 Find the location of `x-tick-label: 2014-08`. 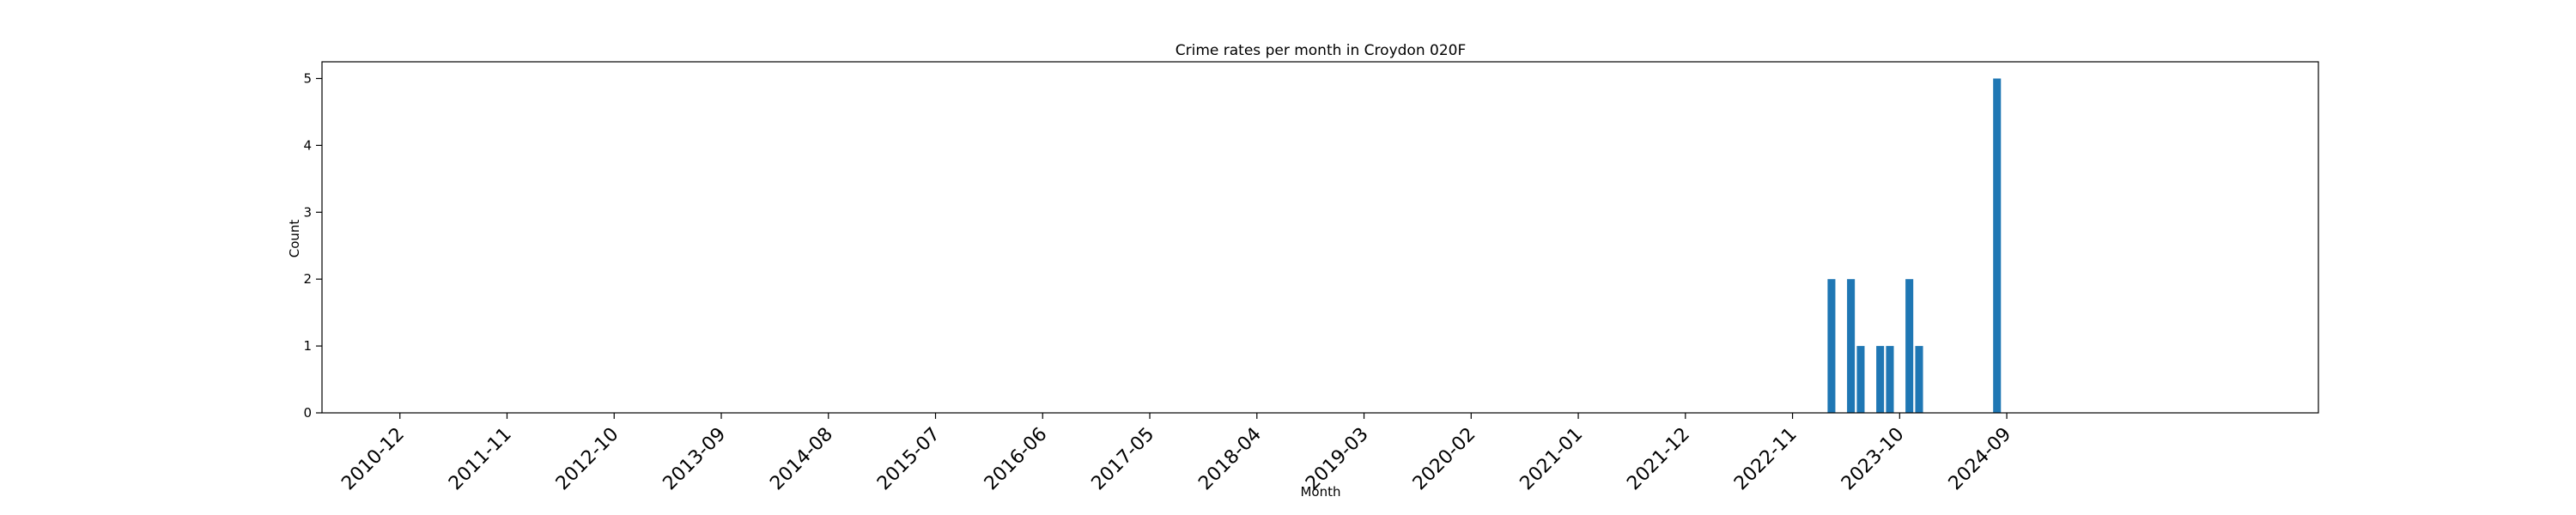

x-tick-label: 2014-08 is located at coordinates (801, 459).